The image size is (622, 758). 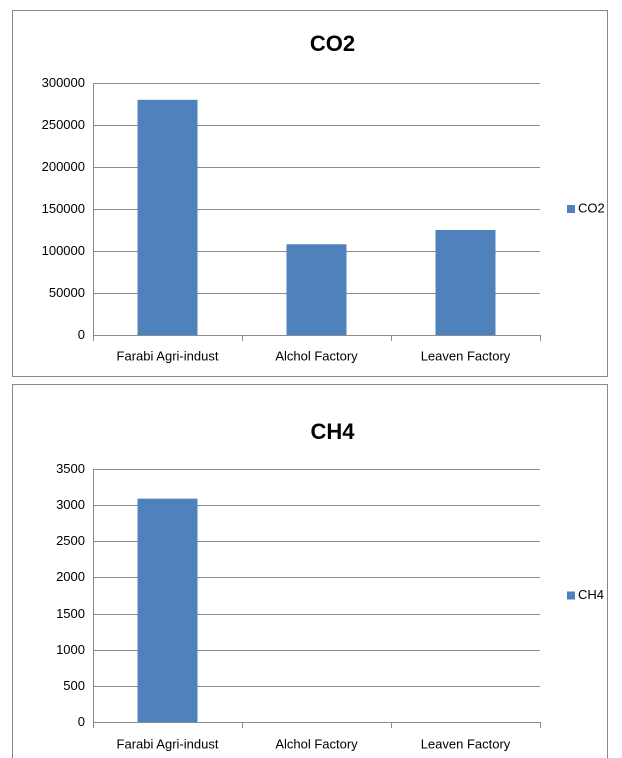 I want to click on y-tick-label: 2000, so click(x=70, y=576).